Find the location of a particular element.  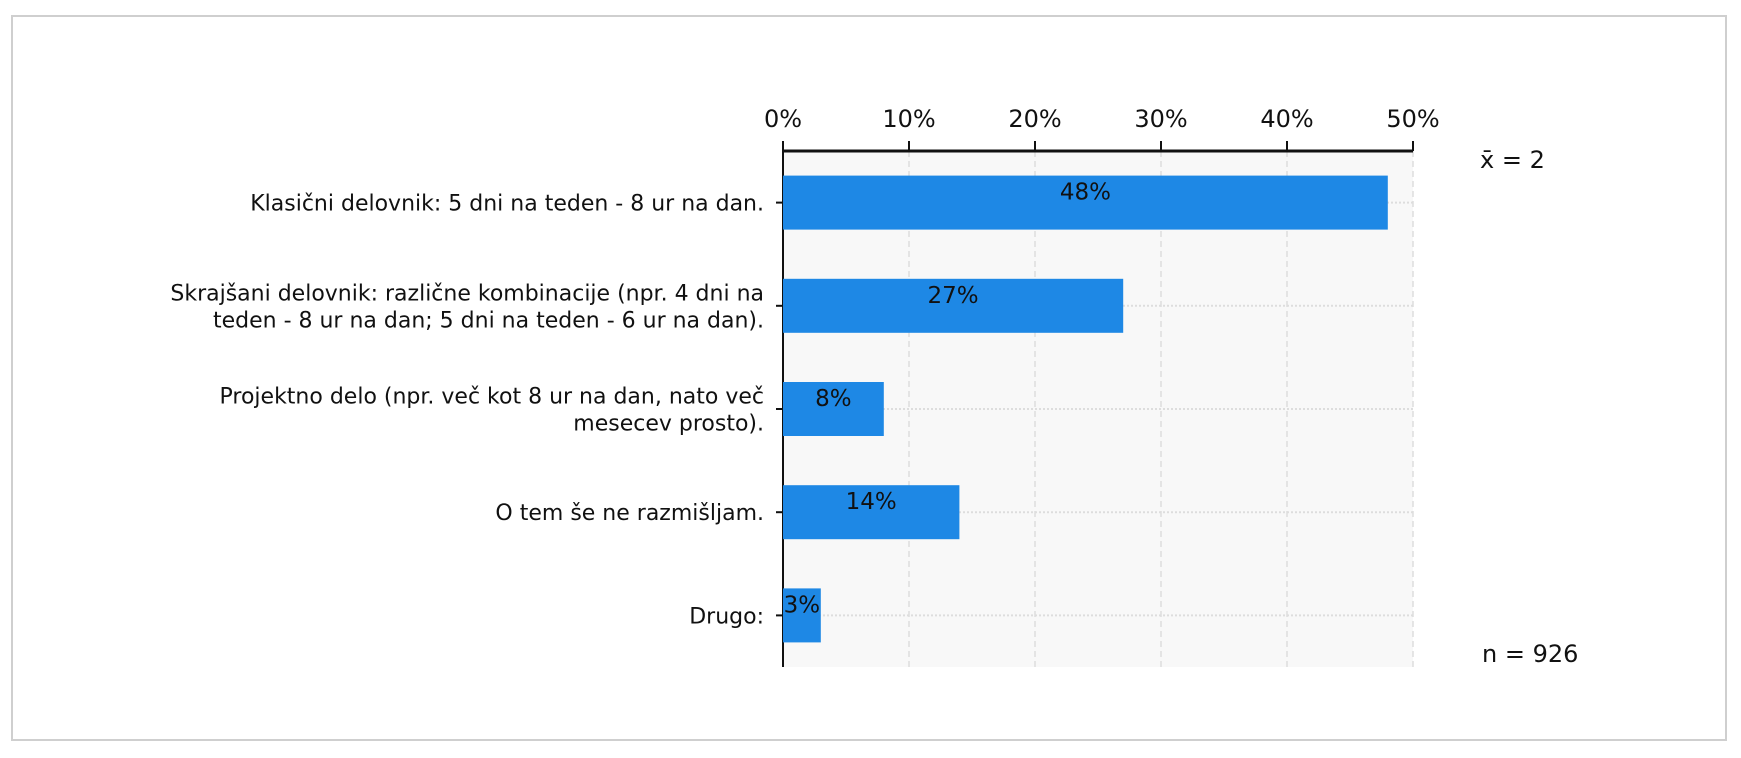

category-label: O tem še ne razmišljam. is located at coordinates (629, 513).